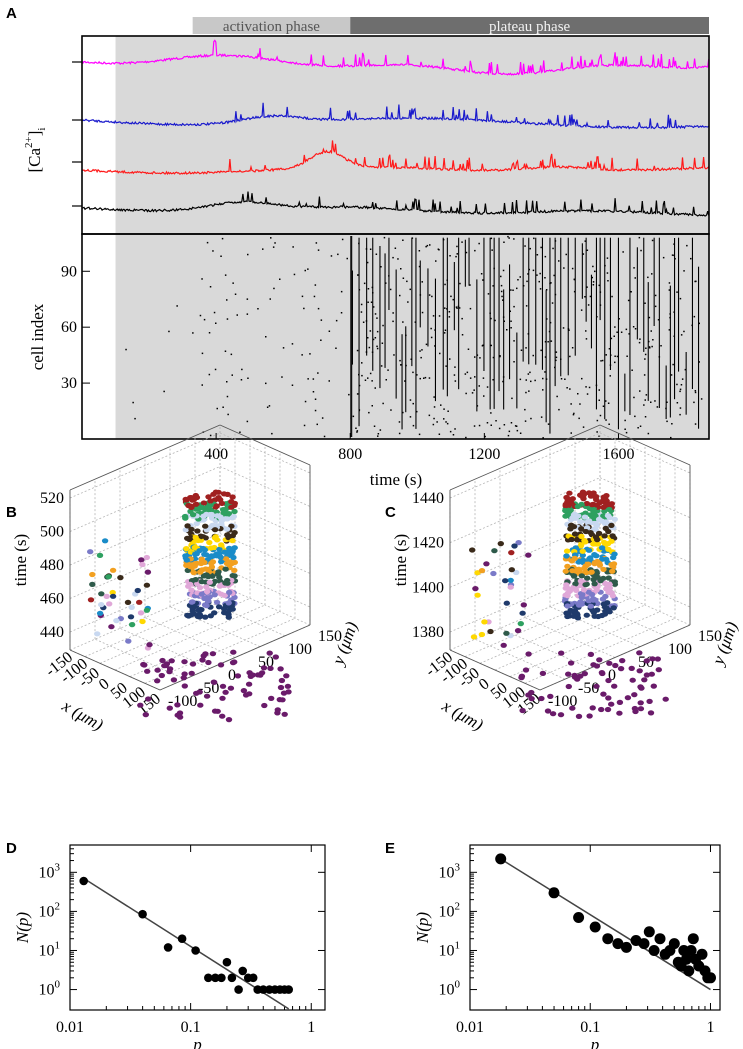 The height and width of the screenshot is (1049, 743). What do you see at coordinates (680, 649) in the screenshot?
I see `y-tick-label: 100` at bounding box center [680, 649].